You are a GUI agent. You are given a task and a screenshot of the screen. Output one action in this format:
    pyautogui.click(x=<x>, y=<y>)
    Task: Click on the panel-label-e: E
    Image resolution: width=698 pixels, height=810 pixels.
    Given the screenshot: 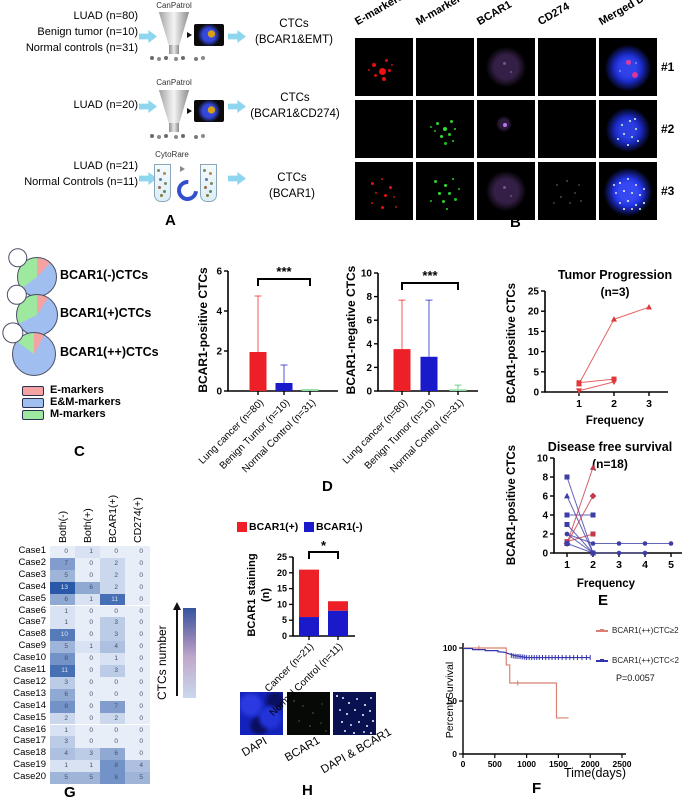 What is the action you would take?
    pyautogui.click(x=603, y=600)
    